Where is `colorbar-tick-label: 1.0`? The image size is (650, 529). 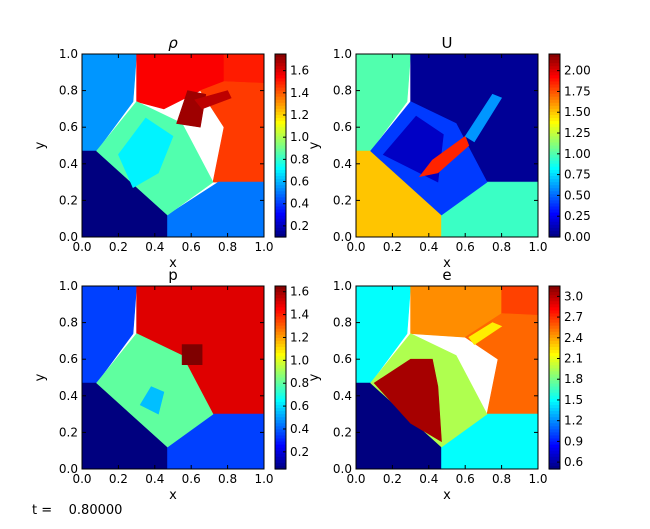
colorbar-tick-label: 1.0 is located at coordinates (299, 137).